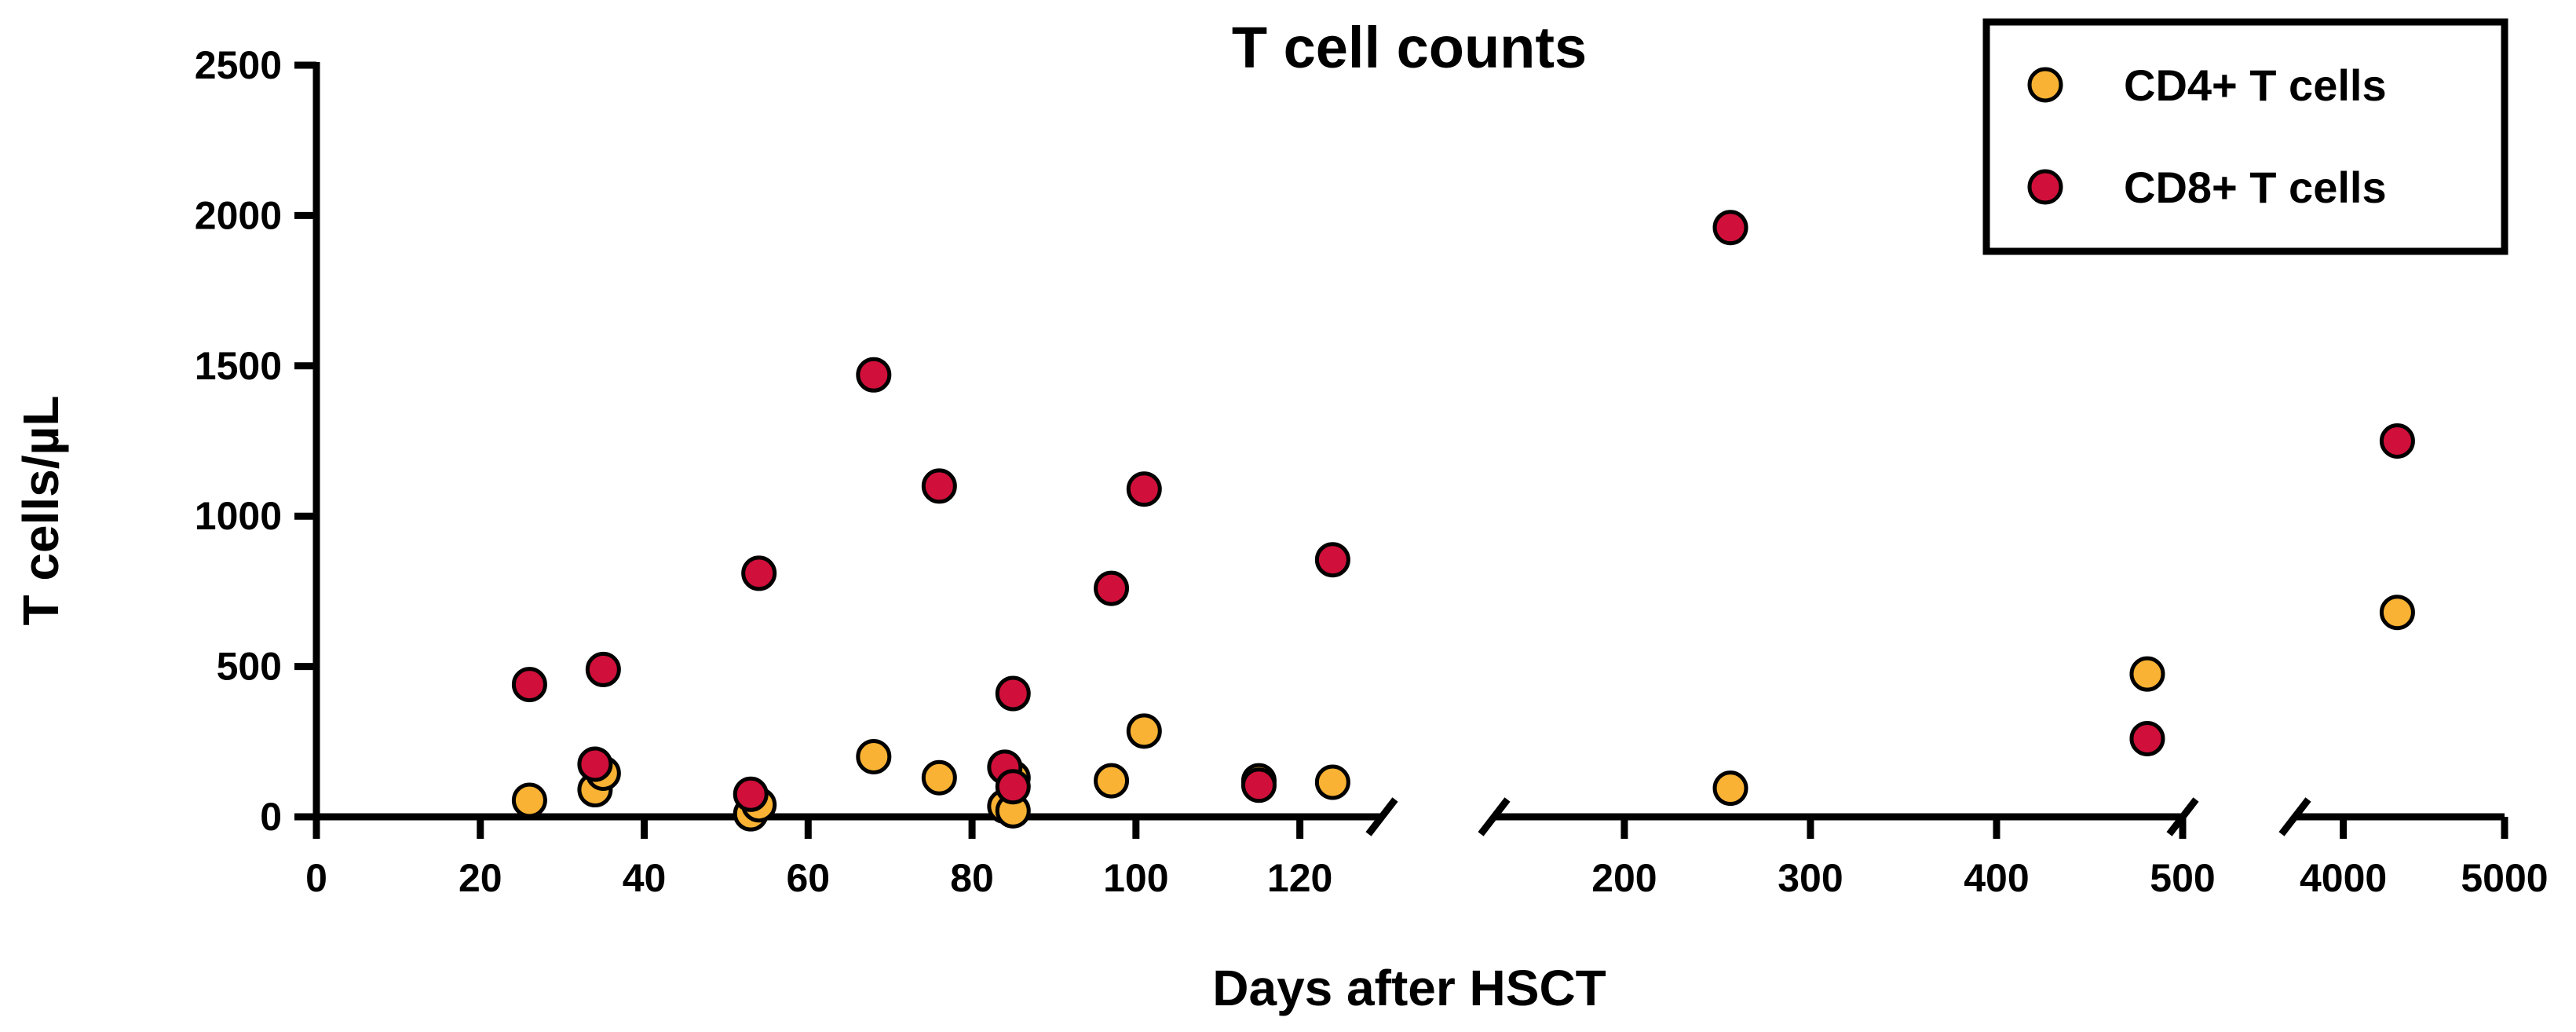  I want to click on x-tick-label: 40, so click(645, 878).